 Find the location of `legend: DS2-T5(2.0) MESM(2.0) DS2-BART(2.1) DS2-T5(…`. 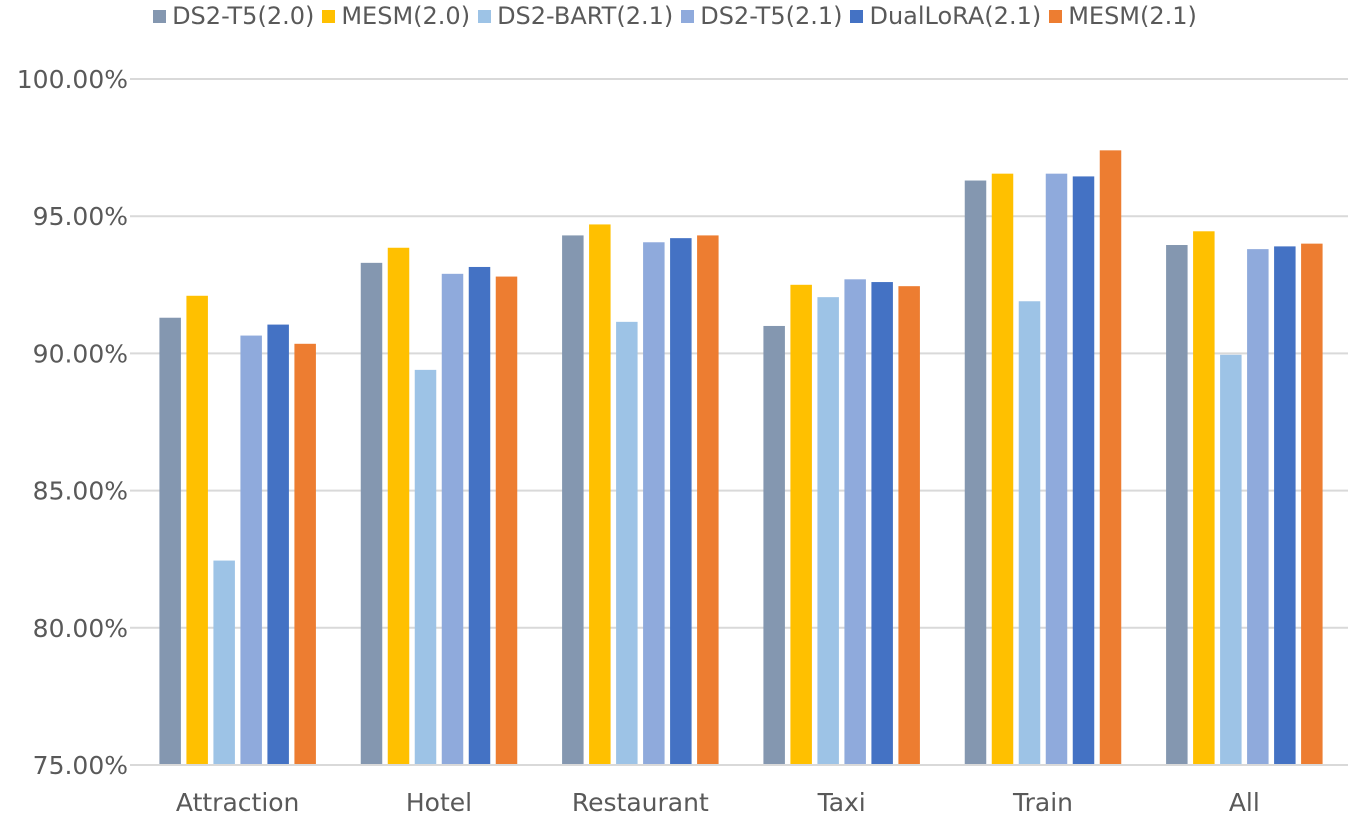

legend: DS2-T5(2.0) MESM(2.0) DS2-BART(2.1) DS2-T5(… is located at coordinates (675, 16).